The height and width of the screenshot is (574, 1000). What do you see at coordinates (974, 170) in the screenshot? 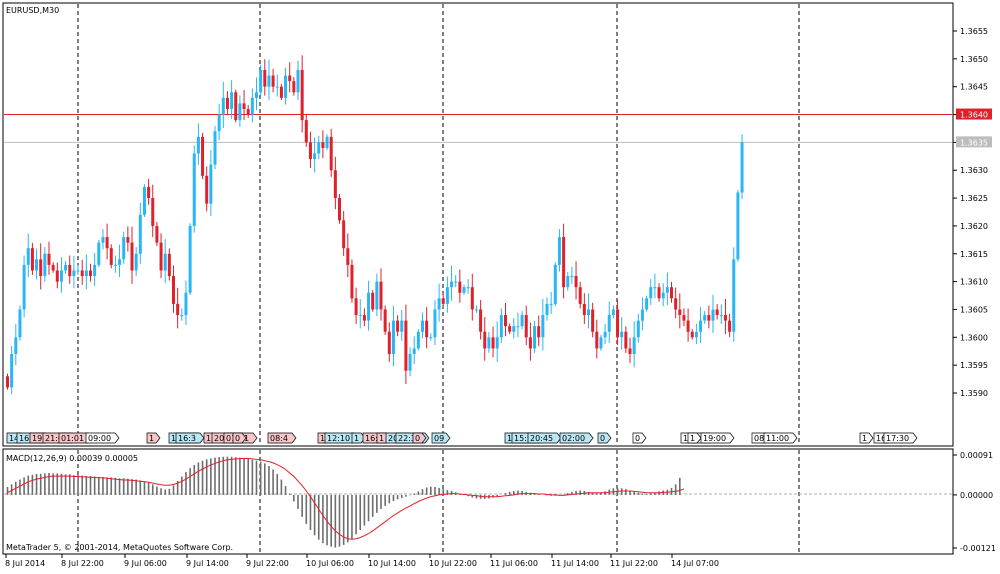
I see `price-tick-label: 1.3630` at bounding box center [974, 170].